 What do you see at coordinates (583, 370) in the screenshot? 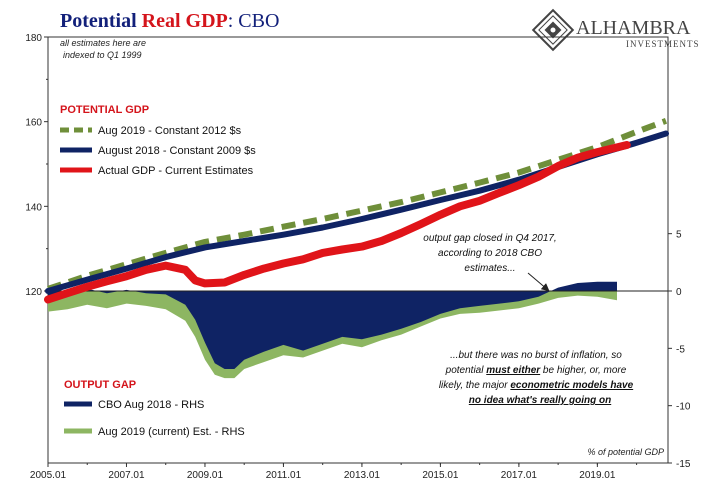
I see `annotation-inflation-line2-post: be higher, or, more` at bounding box center [583, 370].